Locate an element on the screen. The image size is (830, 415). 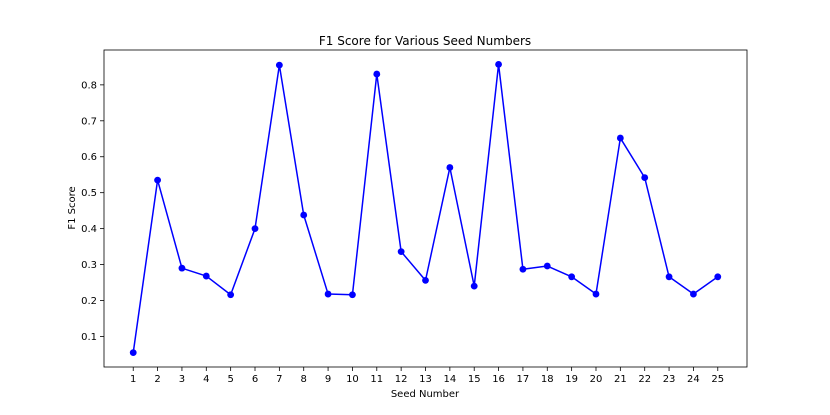
y-tick-label: 0.1 is located at coordinates (89, 337).